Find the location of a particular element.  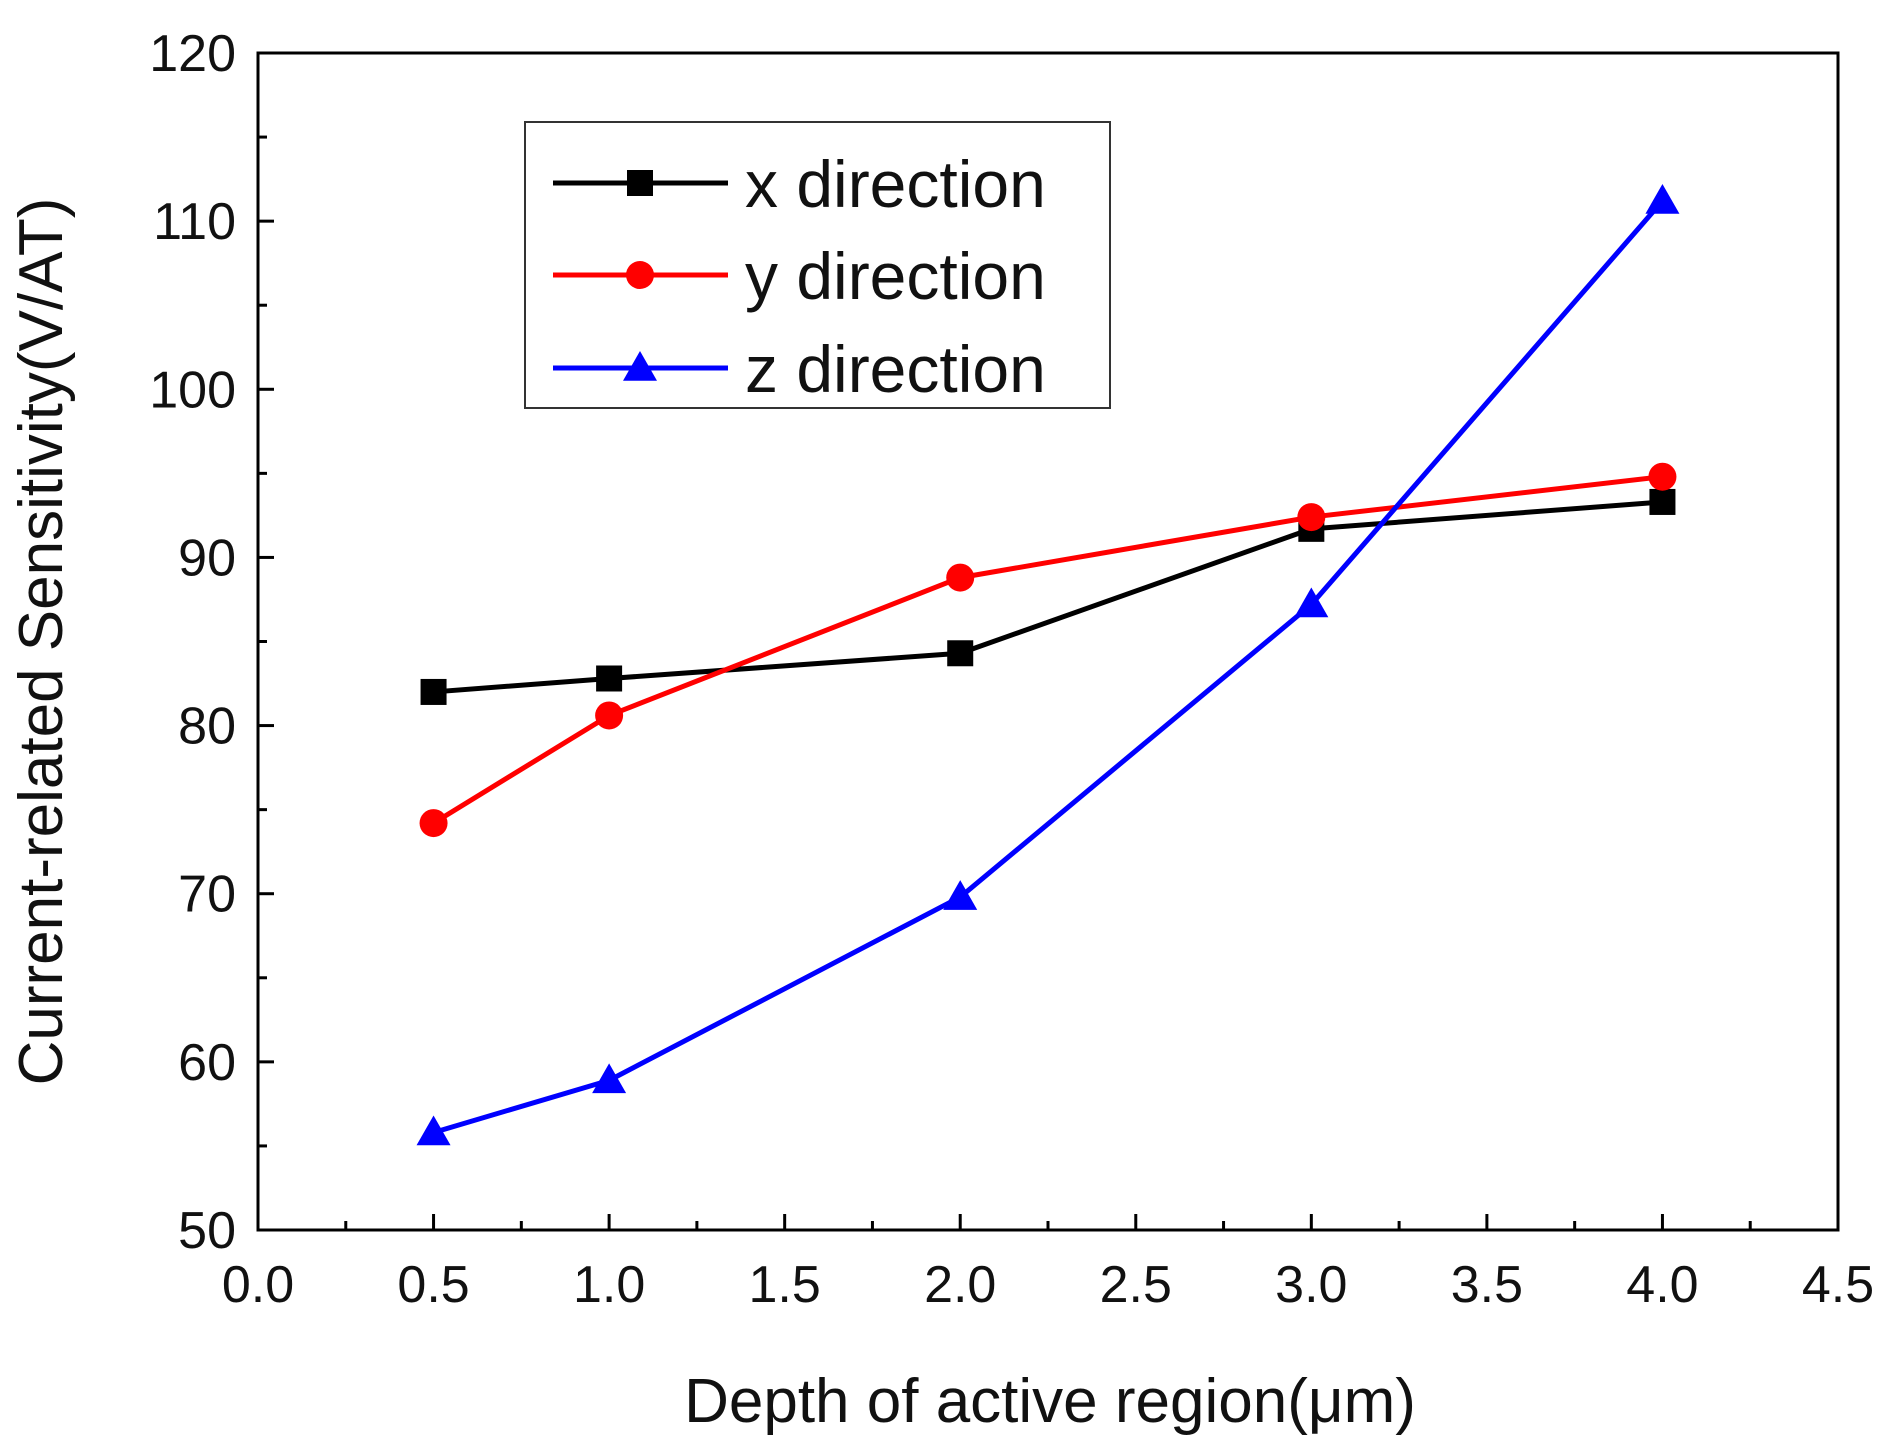

legend-item-y: y direction is located at coordinates (799, 276).